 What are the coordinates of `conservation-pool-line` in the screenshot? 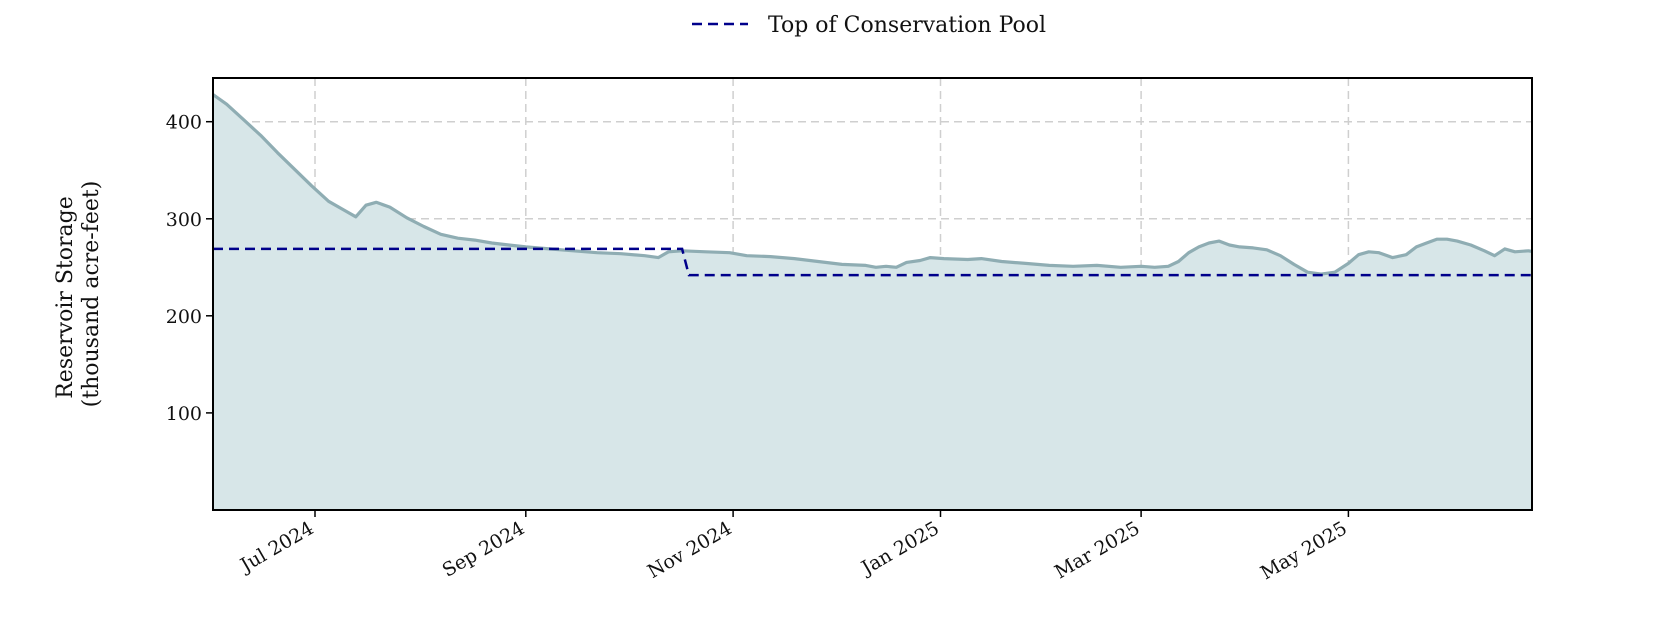 It's located at (872, 262).